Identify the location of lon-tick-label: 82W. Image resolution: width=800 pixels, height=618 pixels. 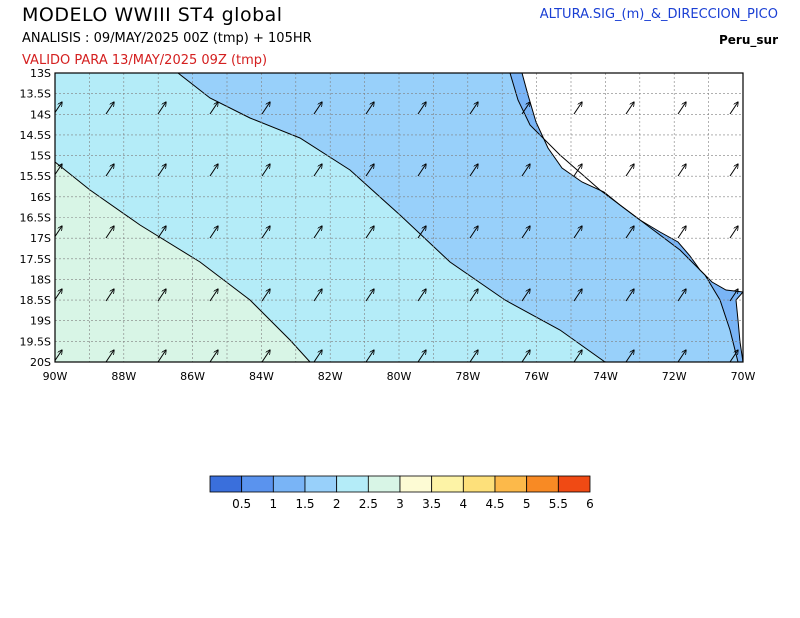
(330, 376).